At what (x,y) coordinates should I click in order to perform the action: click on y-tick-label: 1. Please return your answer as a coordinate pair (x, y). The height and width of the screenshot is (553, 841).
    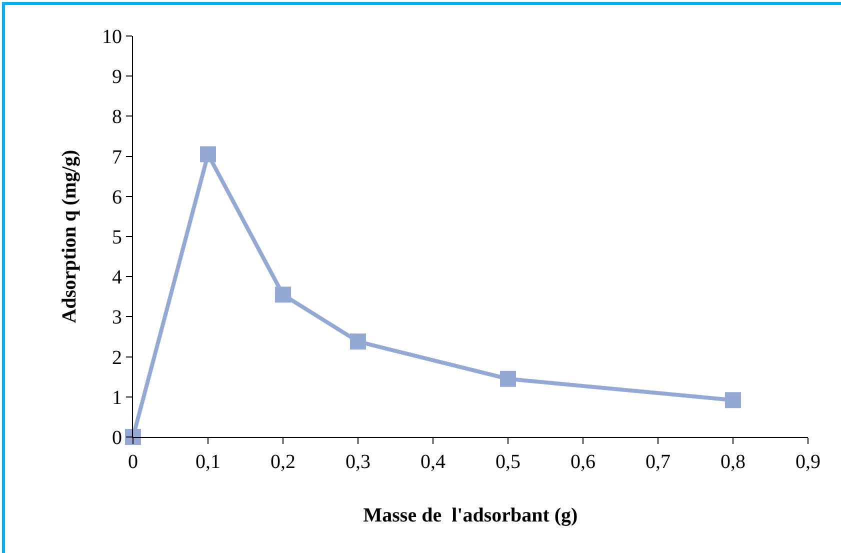
    Looking at the image, I should click on (117, 397).